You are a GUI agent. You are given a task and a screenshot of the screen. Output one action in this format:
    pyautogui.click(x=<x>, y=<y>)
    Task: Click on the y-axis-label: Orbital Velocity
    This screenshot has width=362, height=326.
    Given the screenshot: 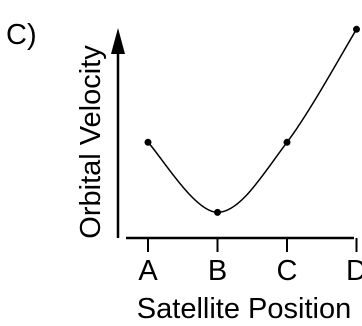 What is the action you would take?
    pyautogui.click(x=91, y=142)
    